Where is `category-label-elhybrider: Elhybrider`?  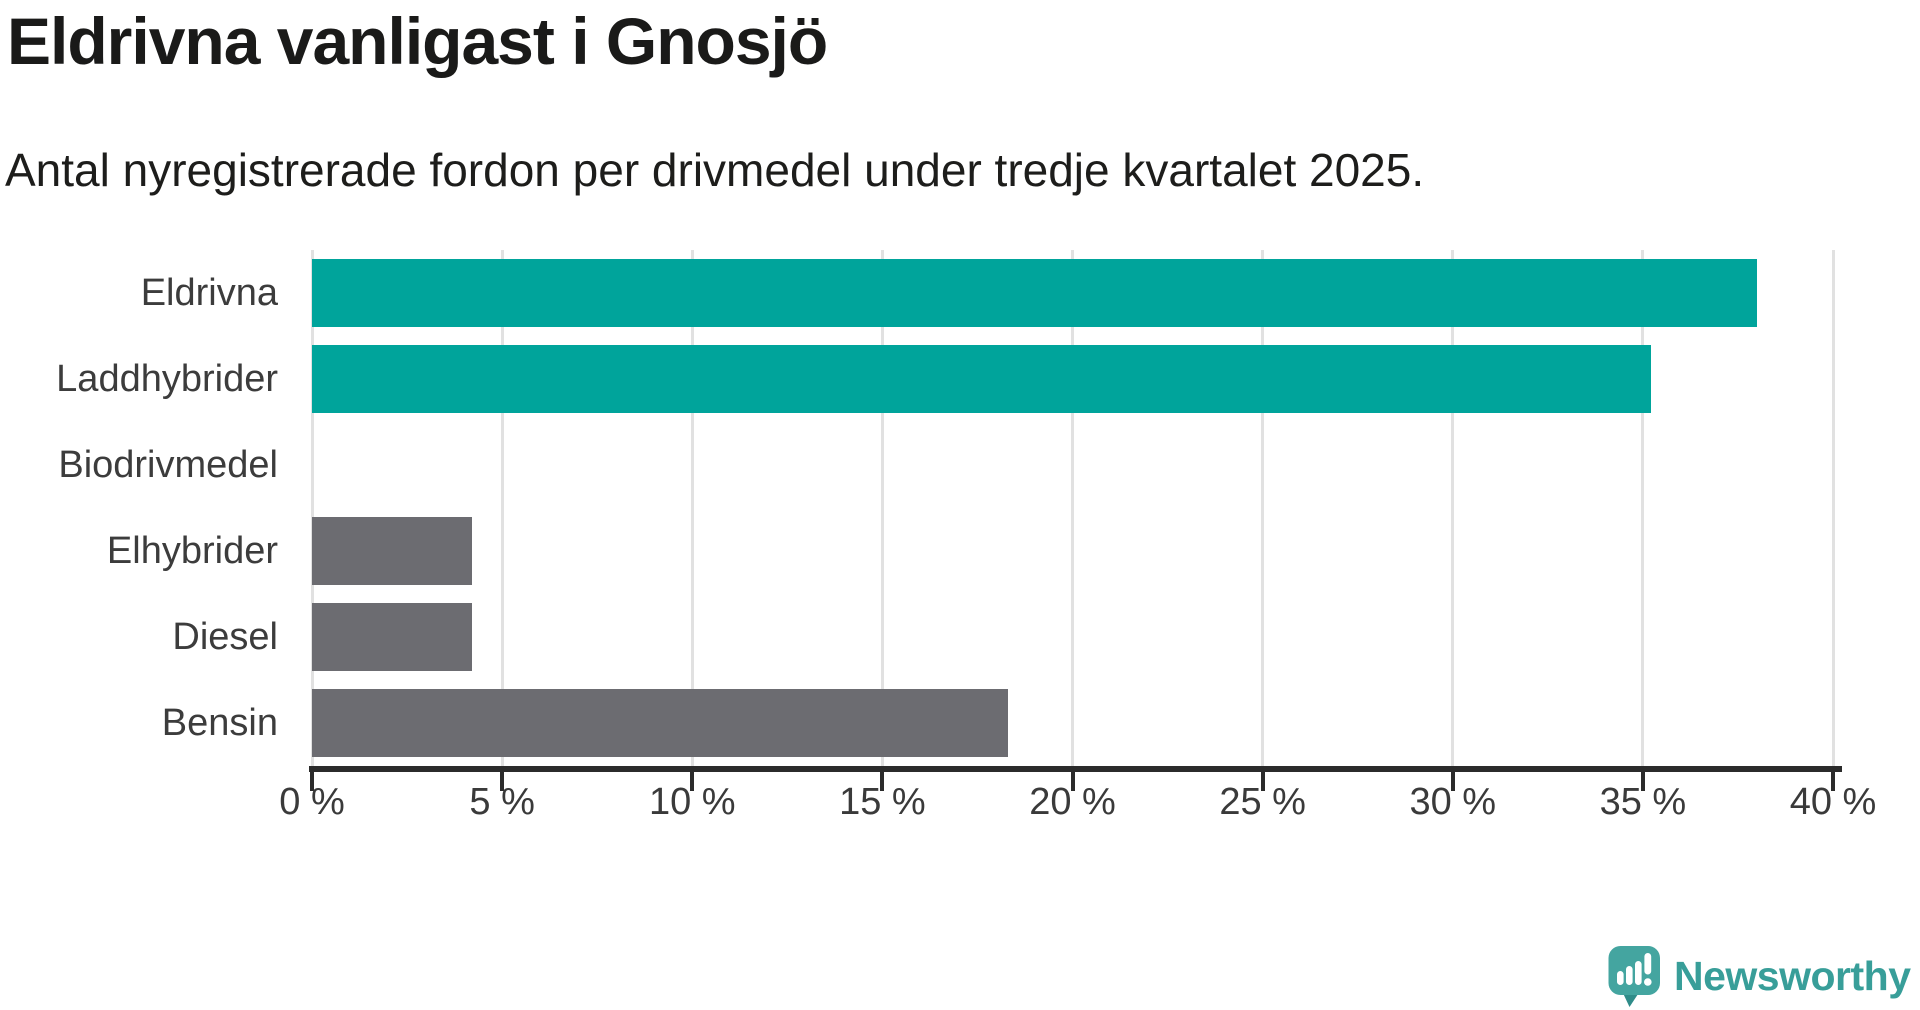 category-label-elhybrider: Elhybrider is located at coordinates (192, 550).